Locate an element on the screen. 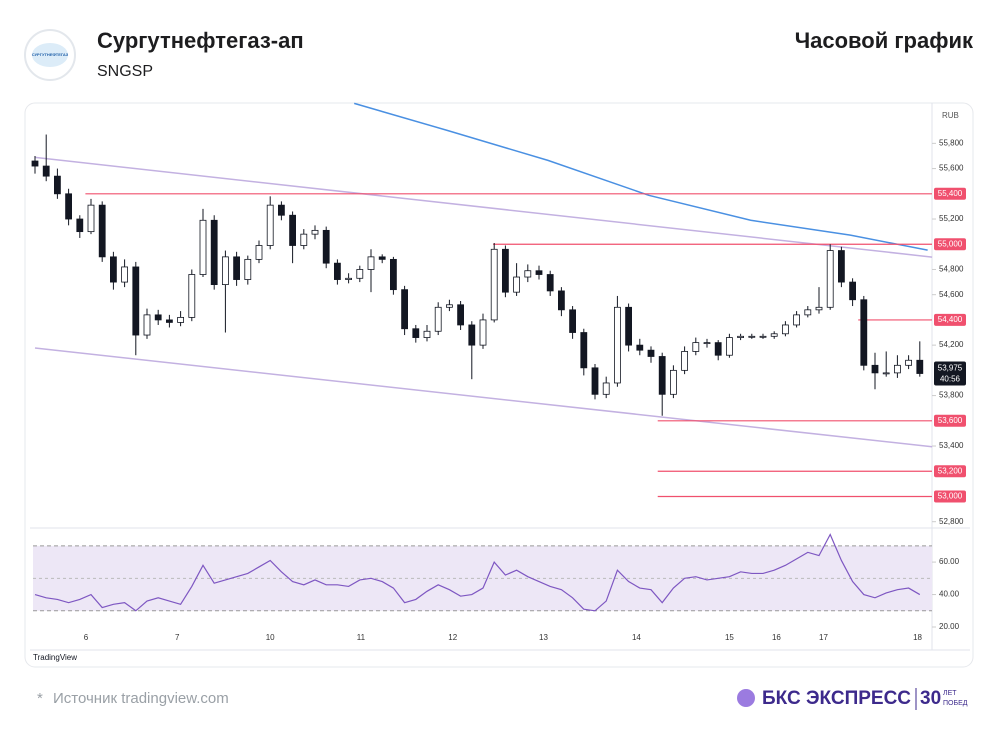 This screenshot has width=1000, height=735. y-tick-label: 53,400 is located at coordinates (951, 445).